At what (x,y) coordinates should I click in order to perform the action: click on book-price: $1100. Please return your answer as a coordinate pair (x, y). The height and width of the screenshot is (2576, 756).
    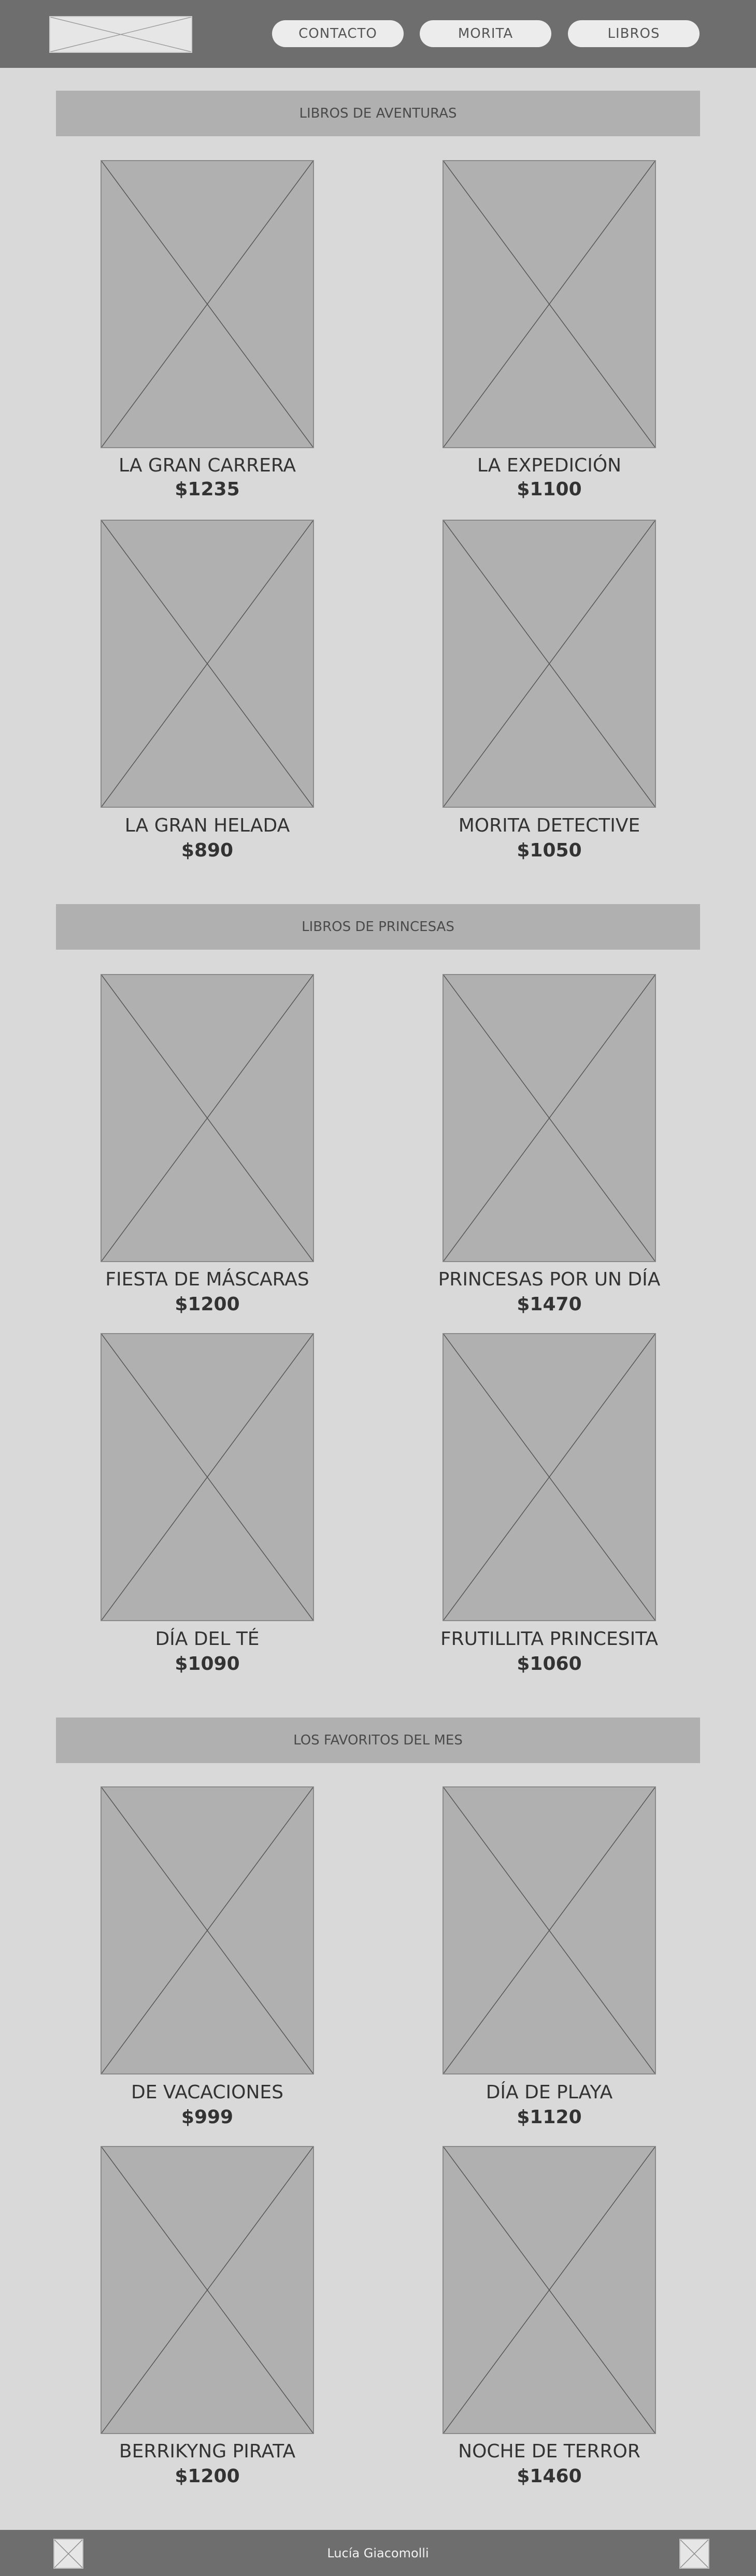
    Looking at the image, I should click on (550, 490).